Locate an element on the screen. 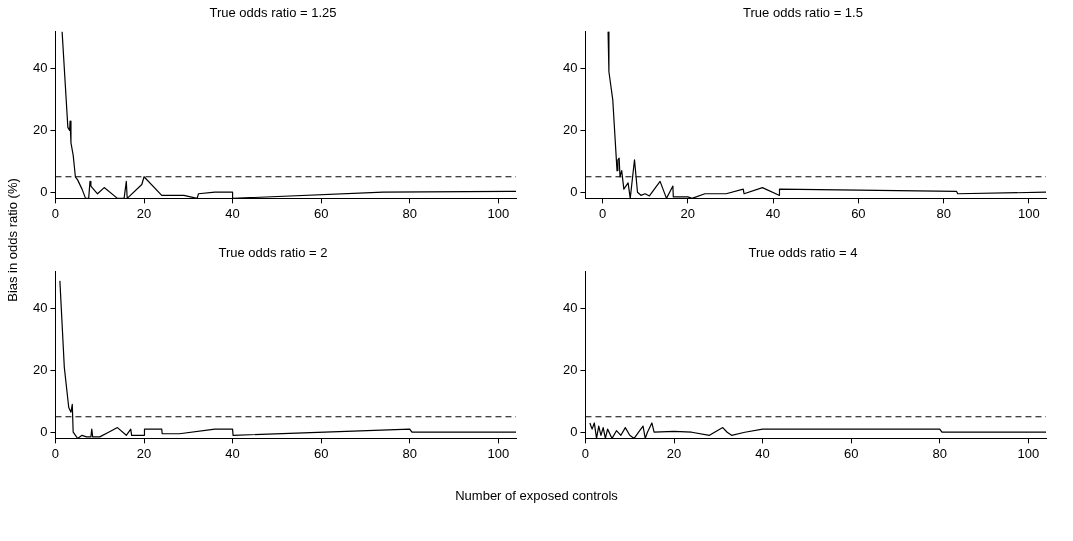  chart-title: True odds ratio = 2 is located at coordinates (273, 253).